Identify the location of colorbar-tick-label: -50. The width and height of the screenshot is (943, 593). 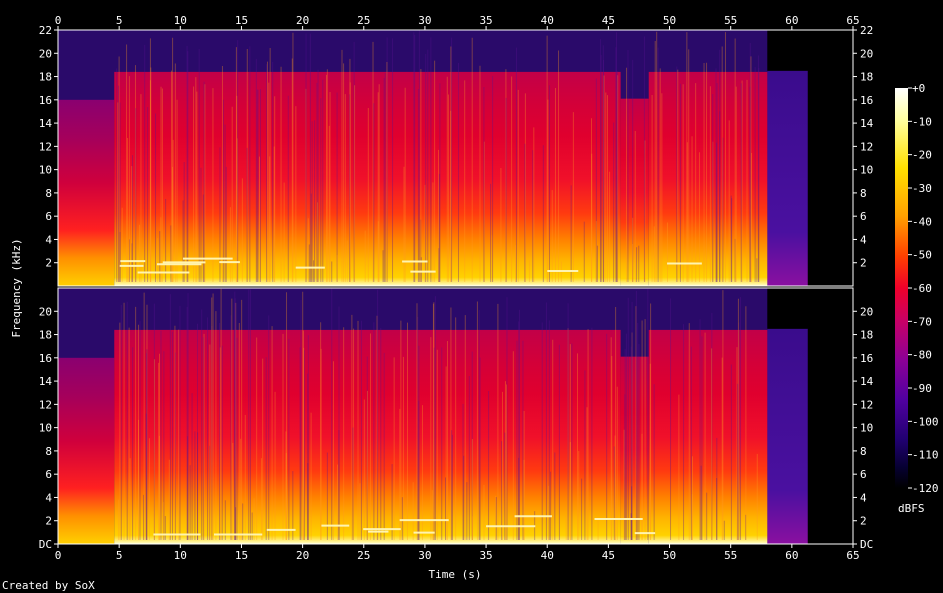
(922, 255).